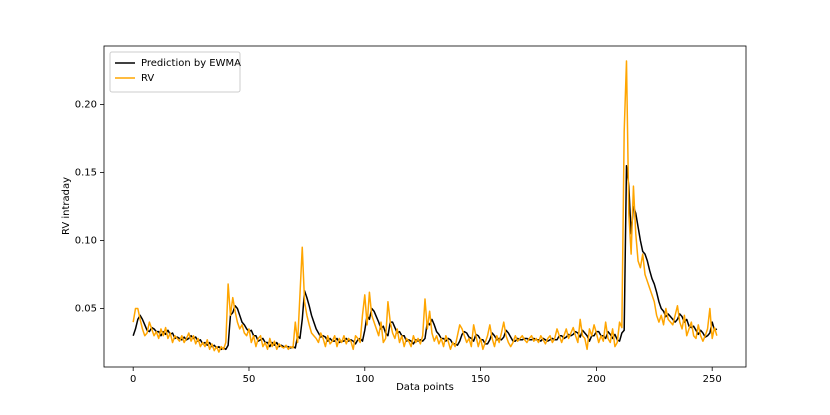  I want to click on x-tick-label: 50, so click(249, 379).